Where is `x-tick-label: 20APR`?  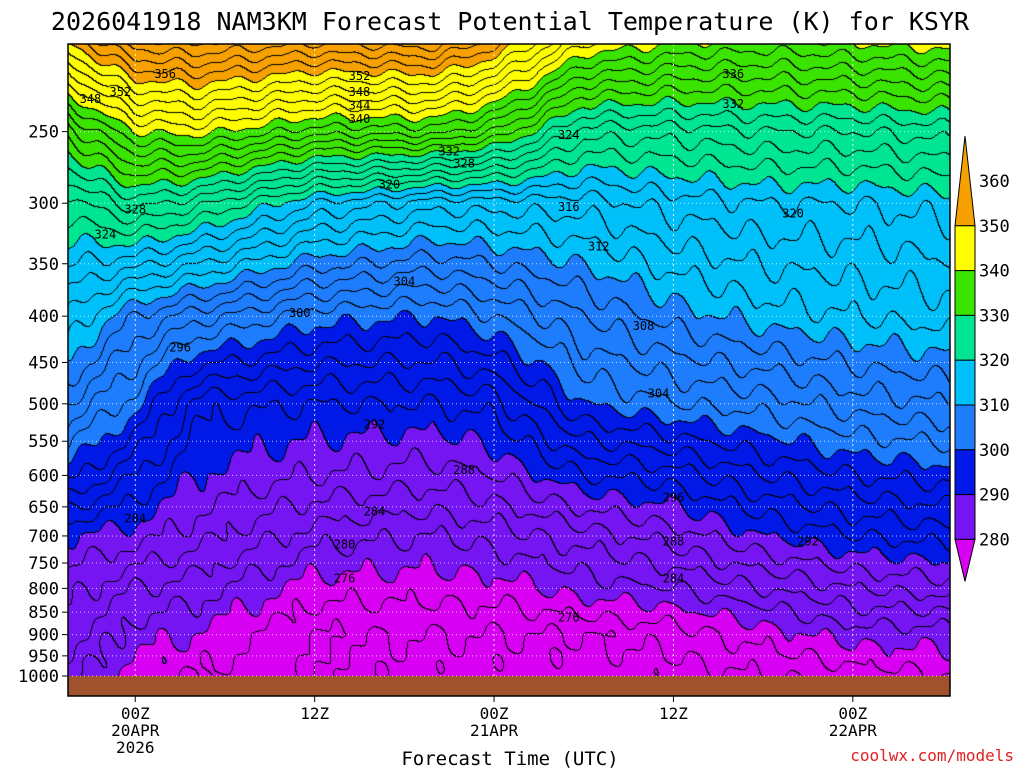 x-tick-label: 20APR is located at coordinates (135, 730).